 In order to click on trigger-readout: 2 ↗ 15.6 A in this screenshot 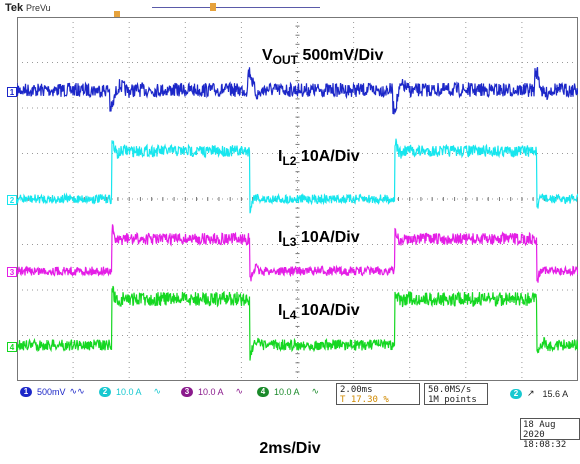, I will do `click(539, 393)`.